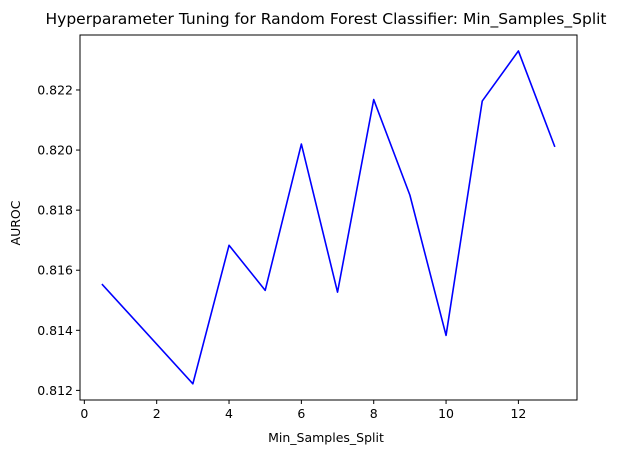 This screenshot has height=455, width=637. Describe the element at coordinates (55, 210) in the screenshot. I see `y-tick-label: 0.818` at that location.